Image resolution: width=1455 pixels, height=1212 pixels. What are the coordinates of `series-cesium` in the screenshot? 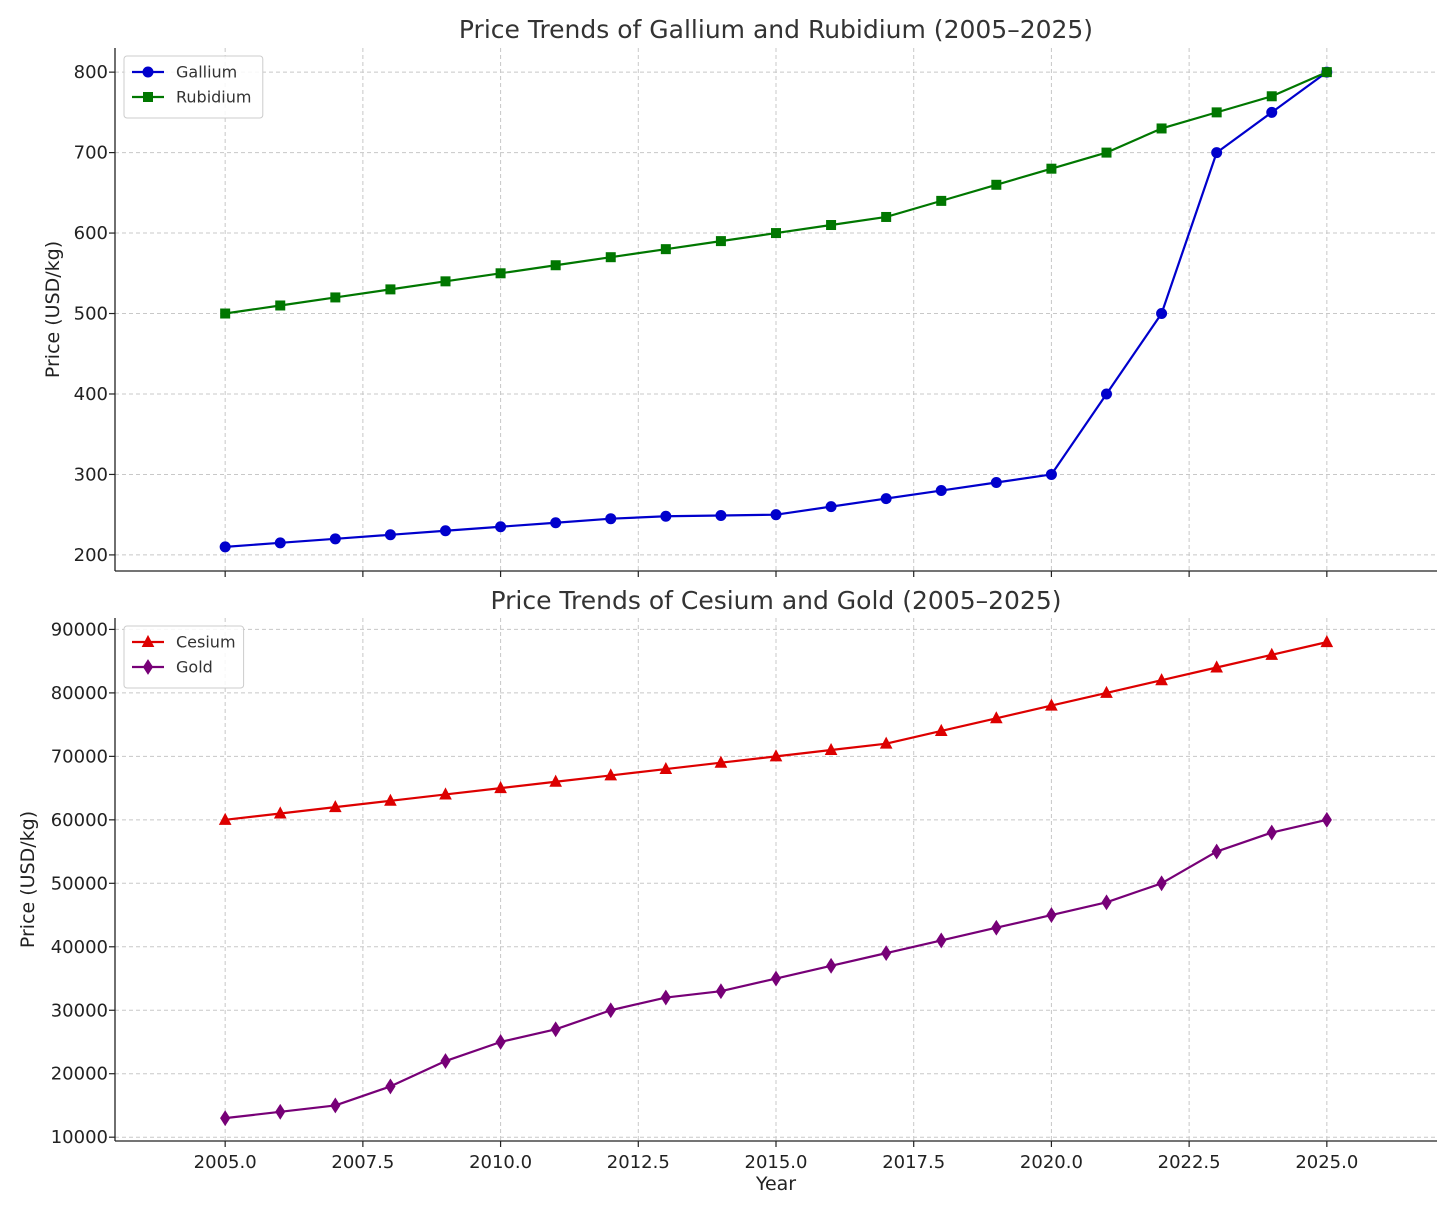 It's located at (776, 730).